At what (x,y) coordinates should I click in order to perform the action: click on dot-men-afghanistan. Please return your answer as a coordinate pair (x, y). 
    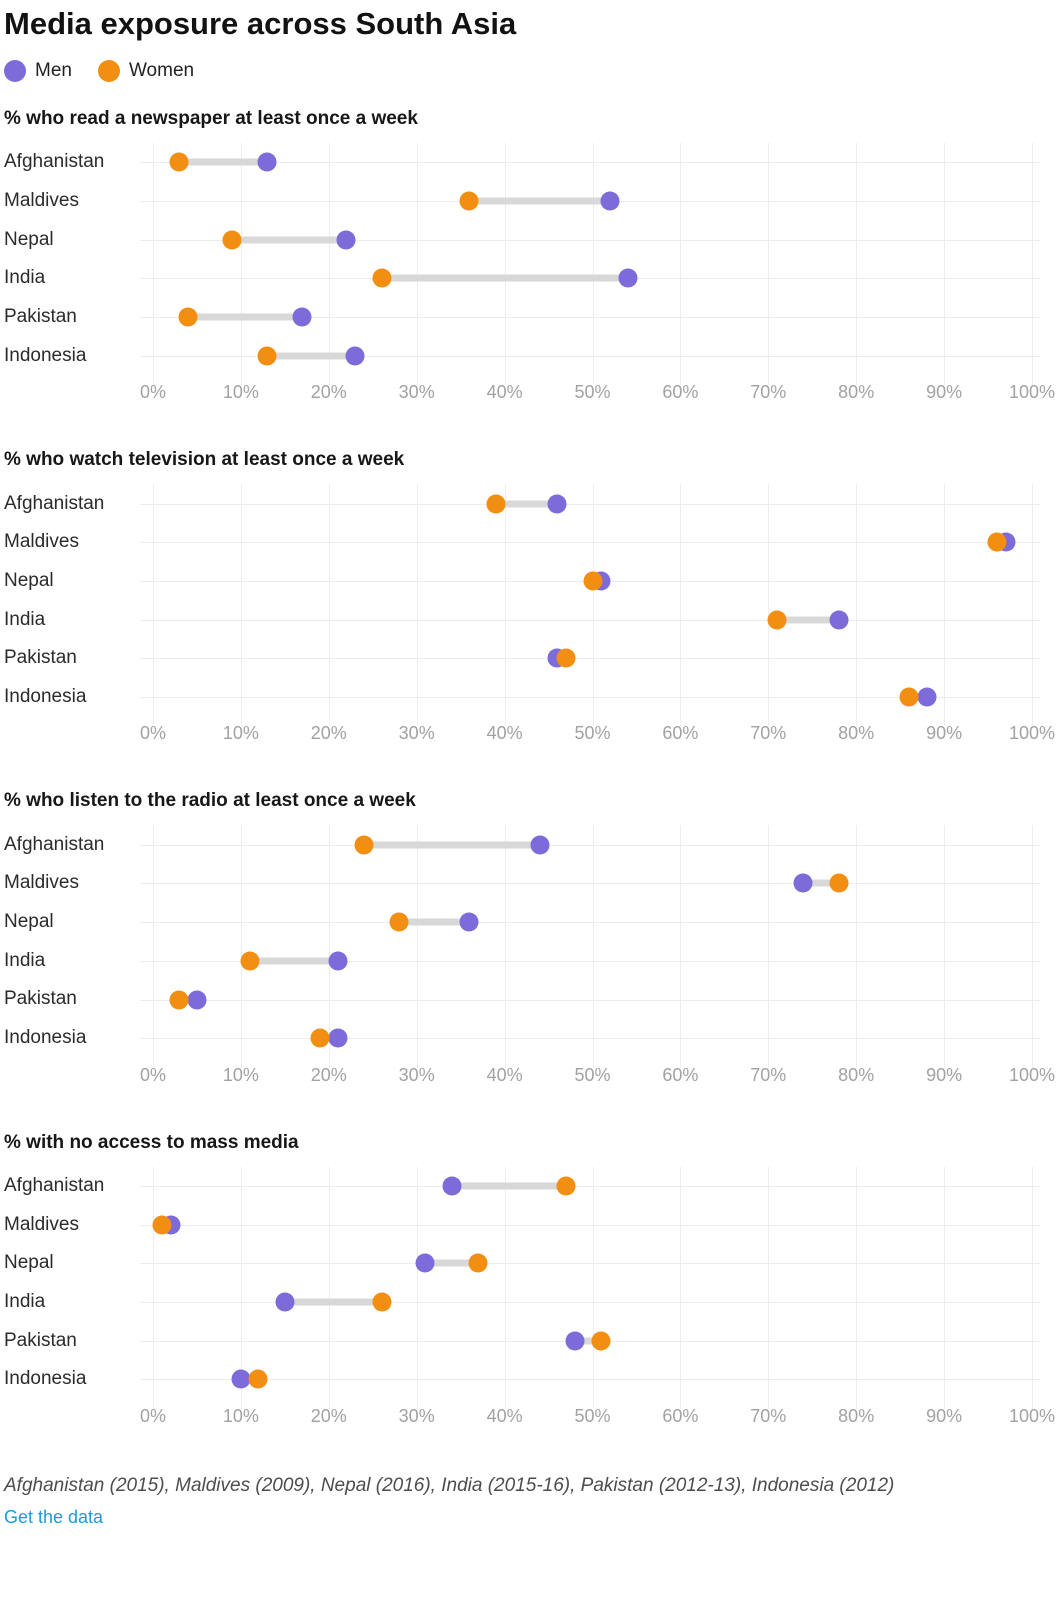
    Looking at the image, I should click on (452, 1186).